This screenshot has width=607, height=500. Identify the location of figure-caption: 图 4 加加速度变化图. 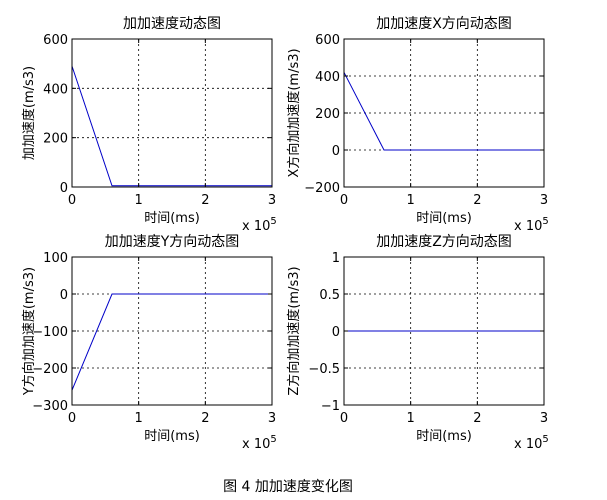
(288, 487).